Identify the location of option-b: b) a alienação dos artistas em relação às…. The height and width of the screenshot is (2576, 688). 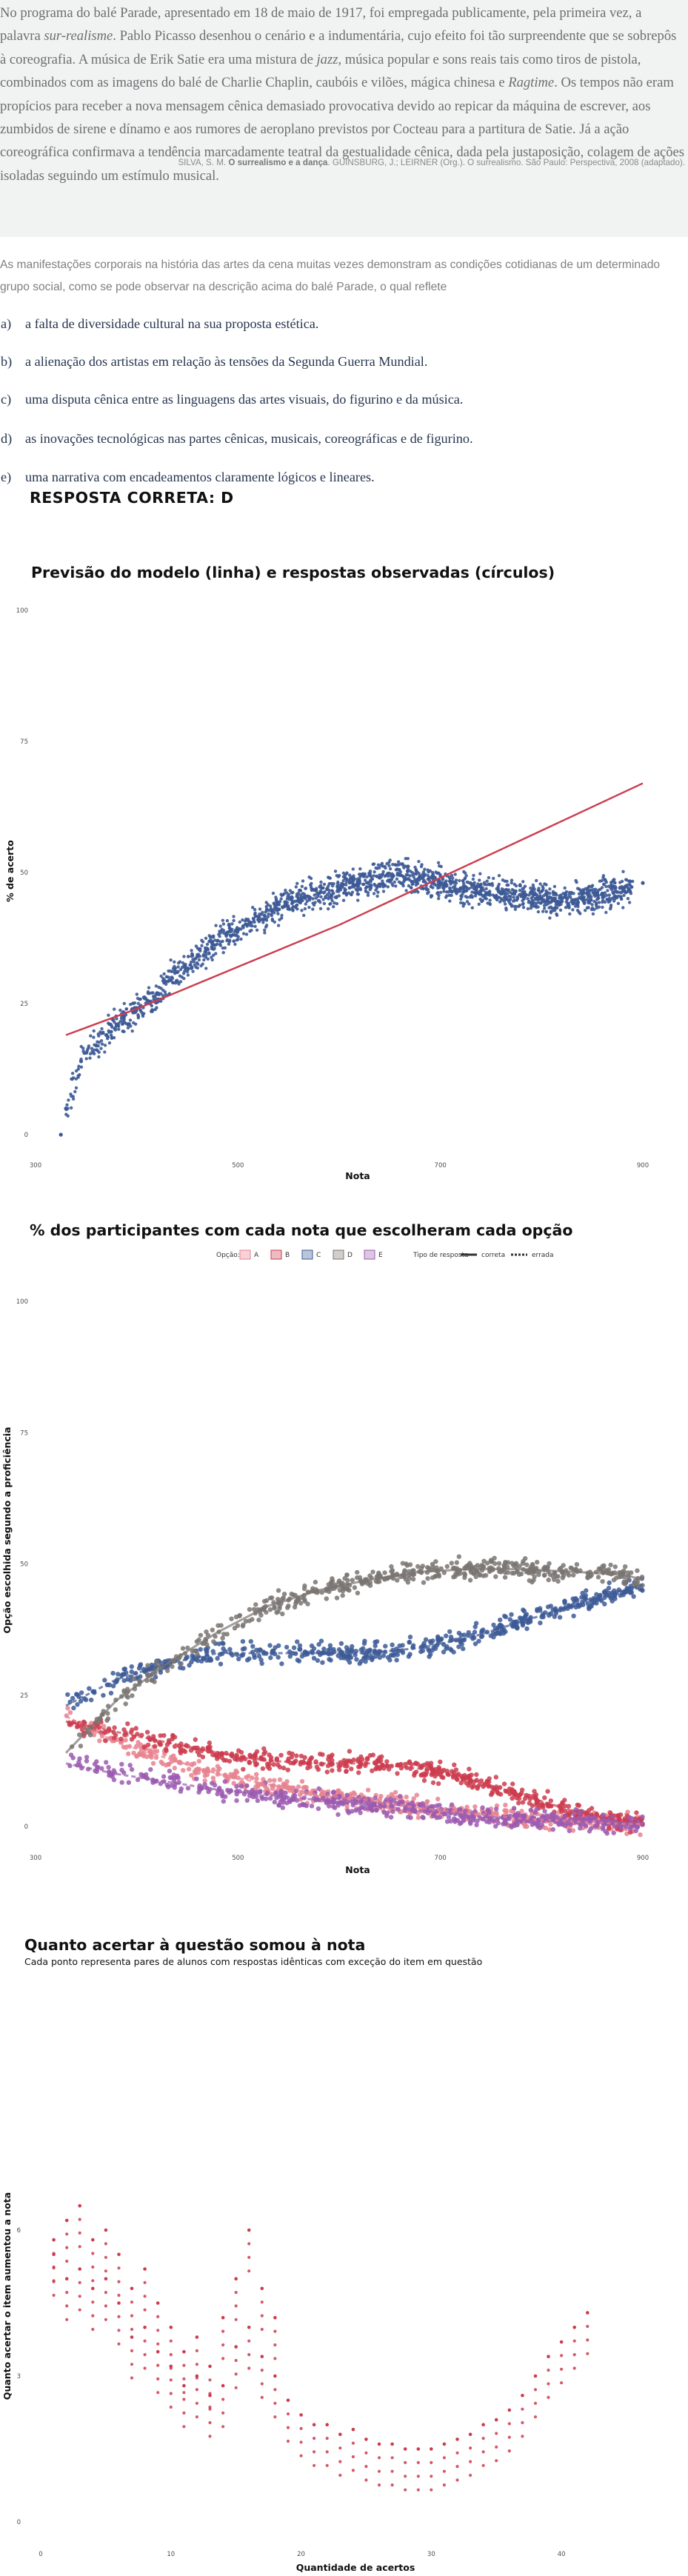
(213, 366).